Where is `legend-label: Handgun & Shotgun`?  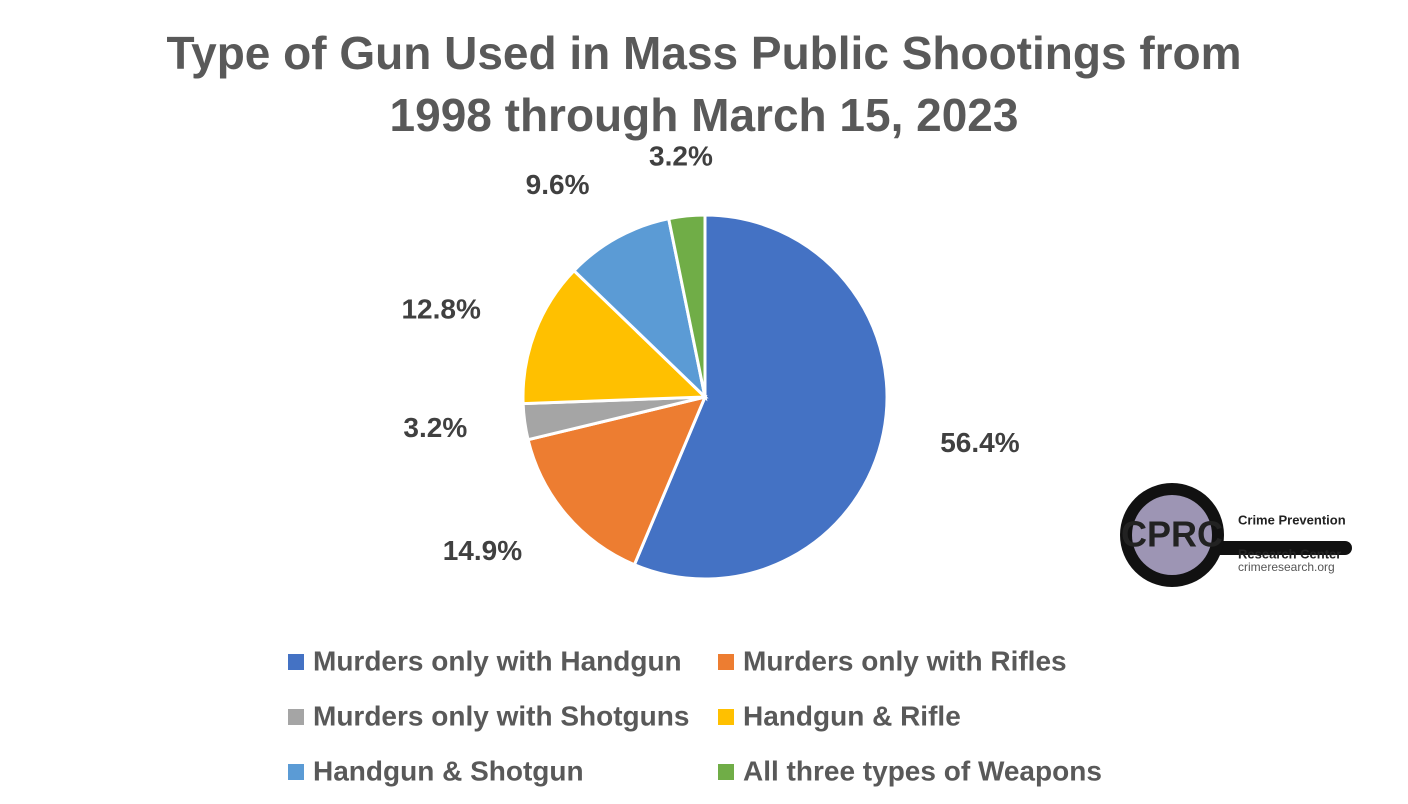
legend-label: Handgun & Shotgun is located at coordinates (448, 770).